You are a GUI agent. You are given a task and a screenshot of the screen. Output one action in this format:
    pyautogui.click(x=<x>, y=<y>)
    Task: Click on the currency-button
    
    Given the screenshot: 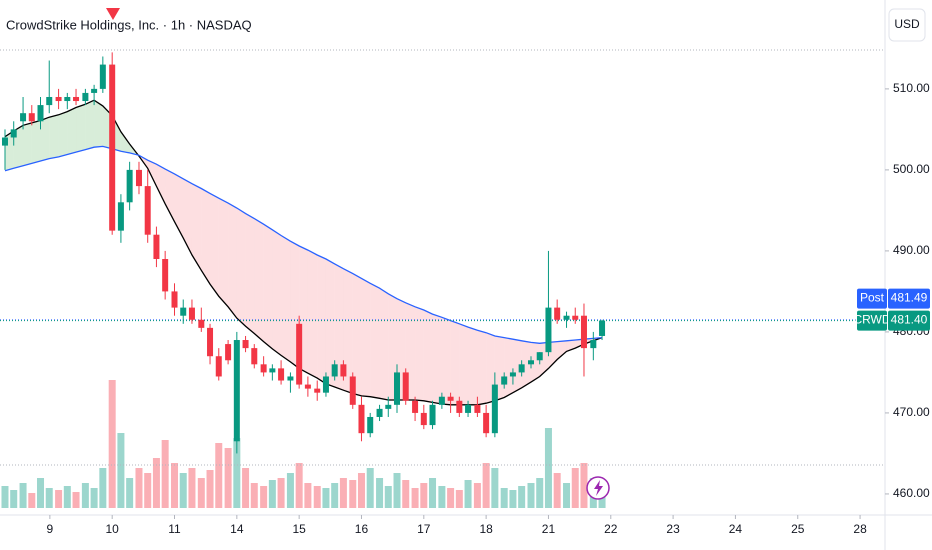 What is the action you would take?
    pyautogui.click(x=907, y=25)
    